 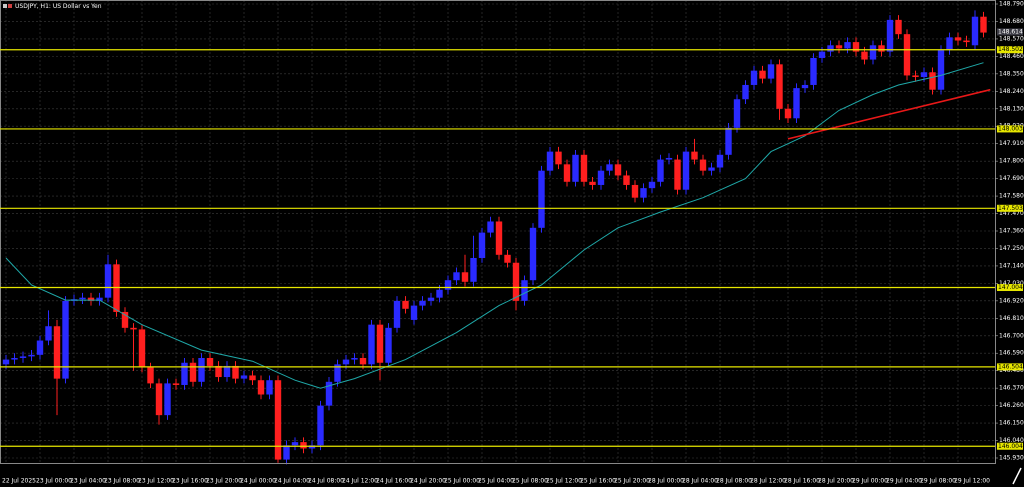 I want to click on level-label: 146.004, so click(x=1010, y=446).